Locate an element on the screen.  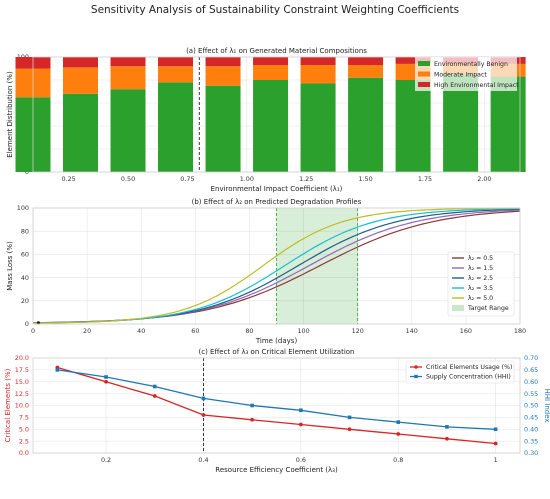
ytick-label-right-c: 0.70 is located at coordinates (531, 358).